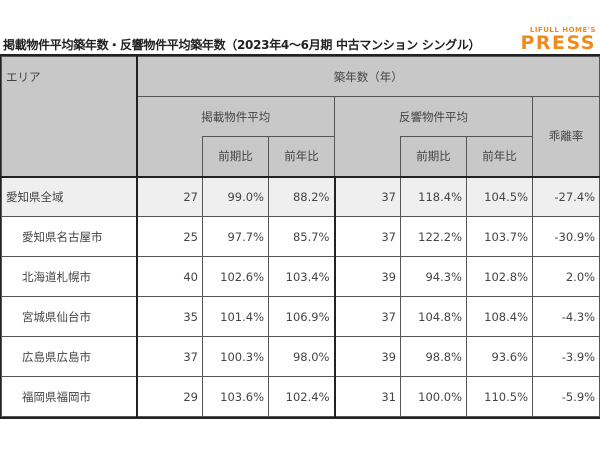 This screenshot has width=600, height=450. I want to click on inquiry-yoy-header: 前年比, so click(499, 156).